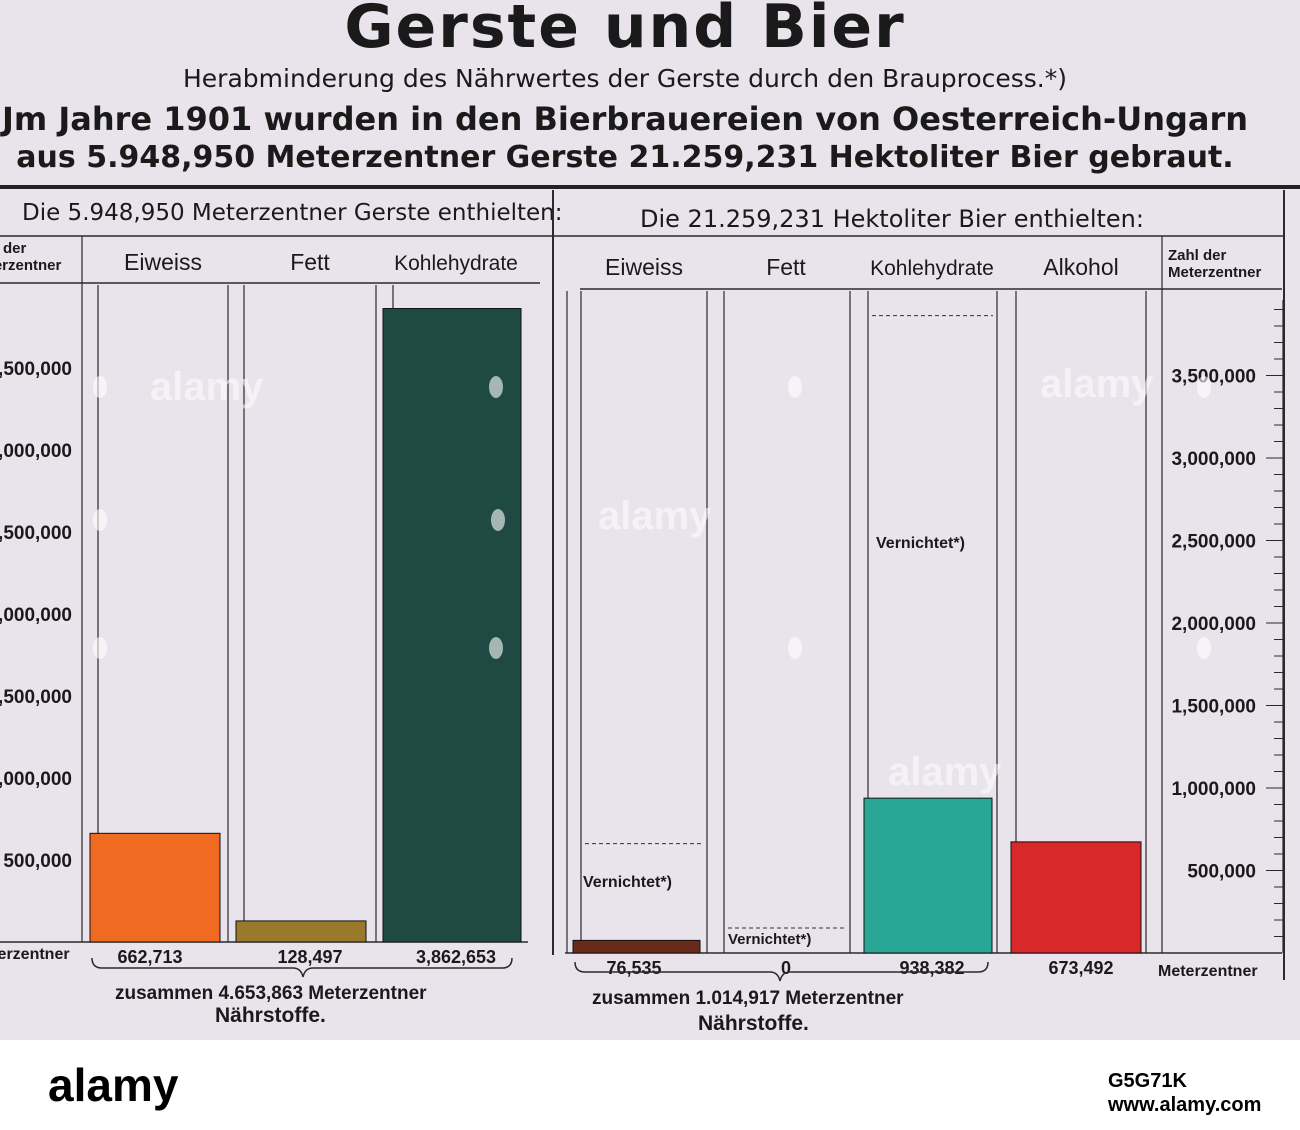 The image size is (1300, 1130). Describe the element at coordinates (650, 187) in the screenshot. I see `header-separator` at that location.